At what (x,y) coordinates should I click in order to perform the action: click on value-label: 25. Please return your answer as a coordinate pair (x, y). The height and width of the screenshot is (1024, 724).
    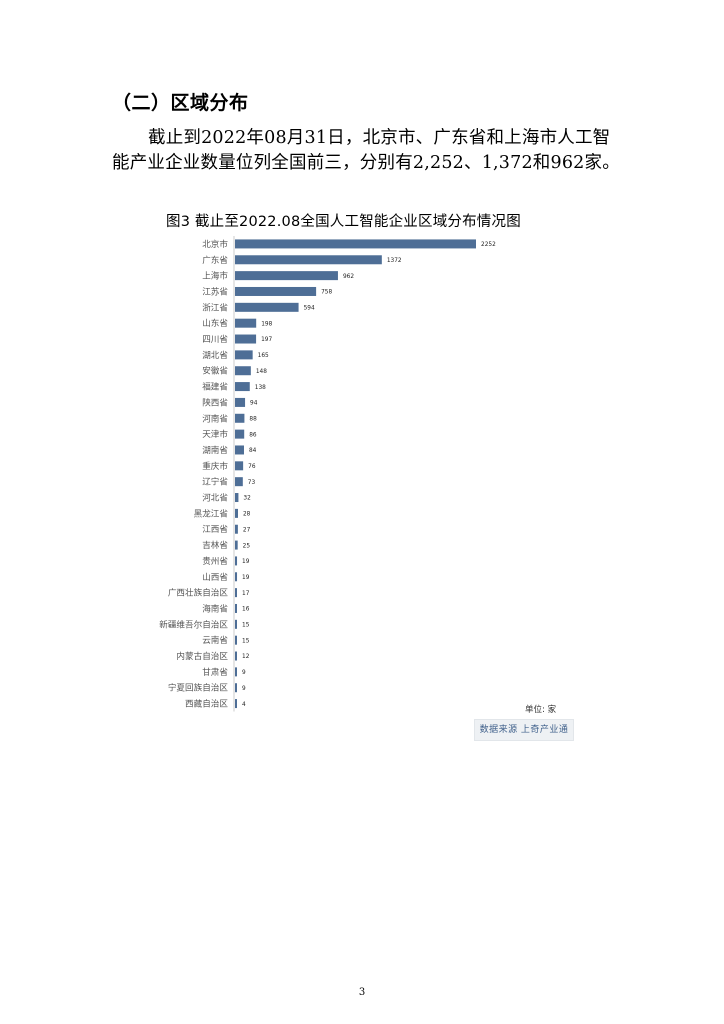
    Looking at the image, I should click on (247, 546).